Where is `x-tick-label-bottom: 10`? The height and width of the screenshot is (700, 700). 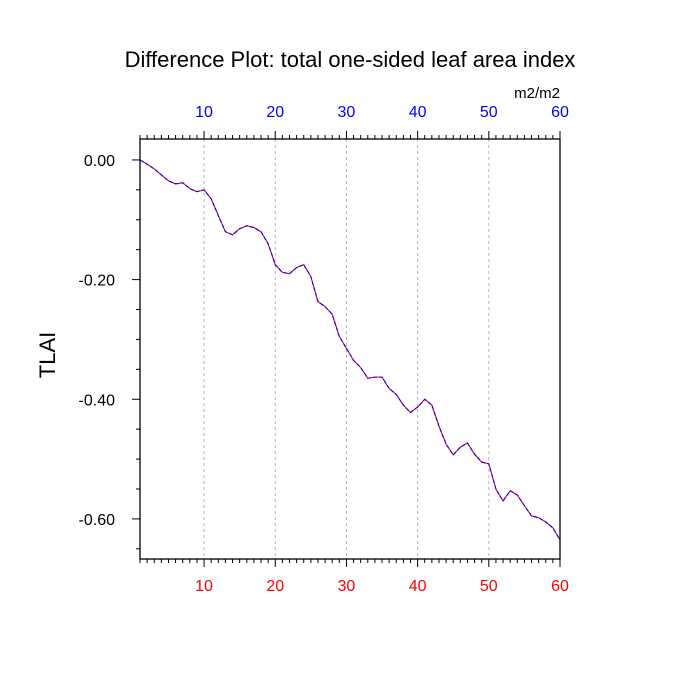 x-tick-label-bottom: 10 is located at coordinates (204, 586).